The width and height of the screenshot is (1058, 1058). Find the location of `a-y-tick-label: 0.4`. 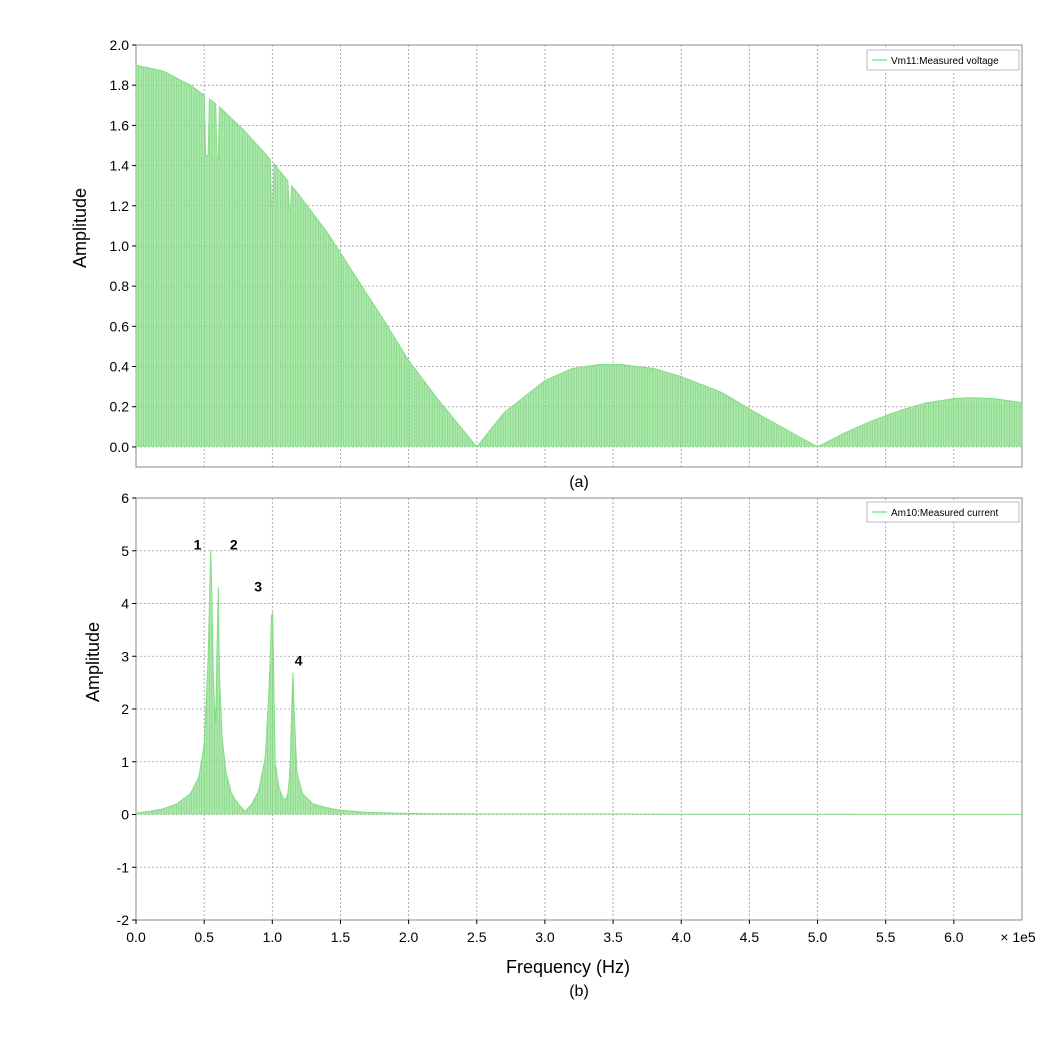

a-y-tick-label: 0.4 is located at coordinates (120, 367).